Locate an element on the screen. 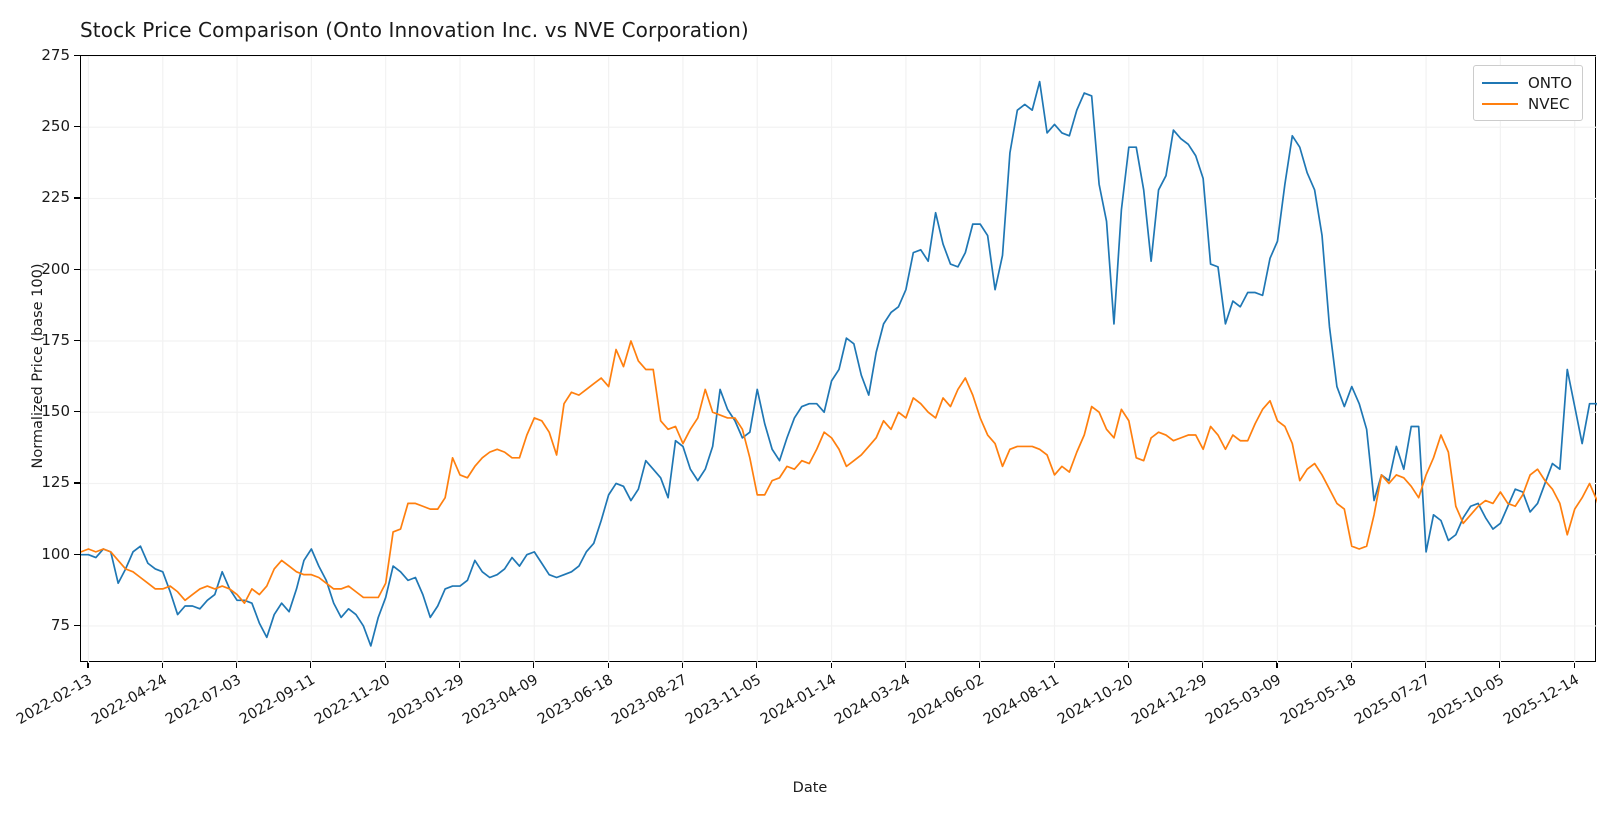 Image resolution: width=1620 pixels, height=819 pixels. legend-swatch-nvec is located at coordinates (1500, 103).